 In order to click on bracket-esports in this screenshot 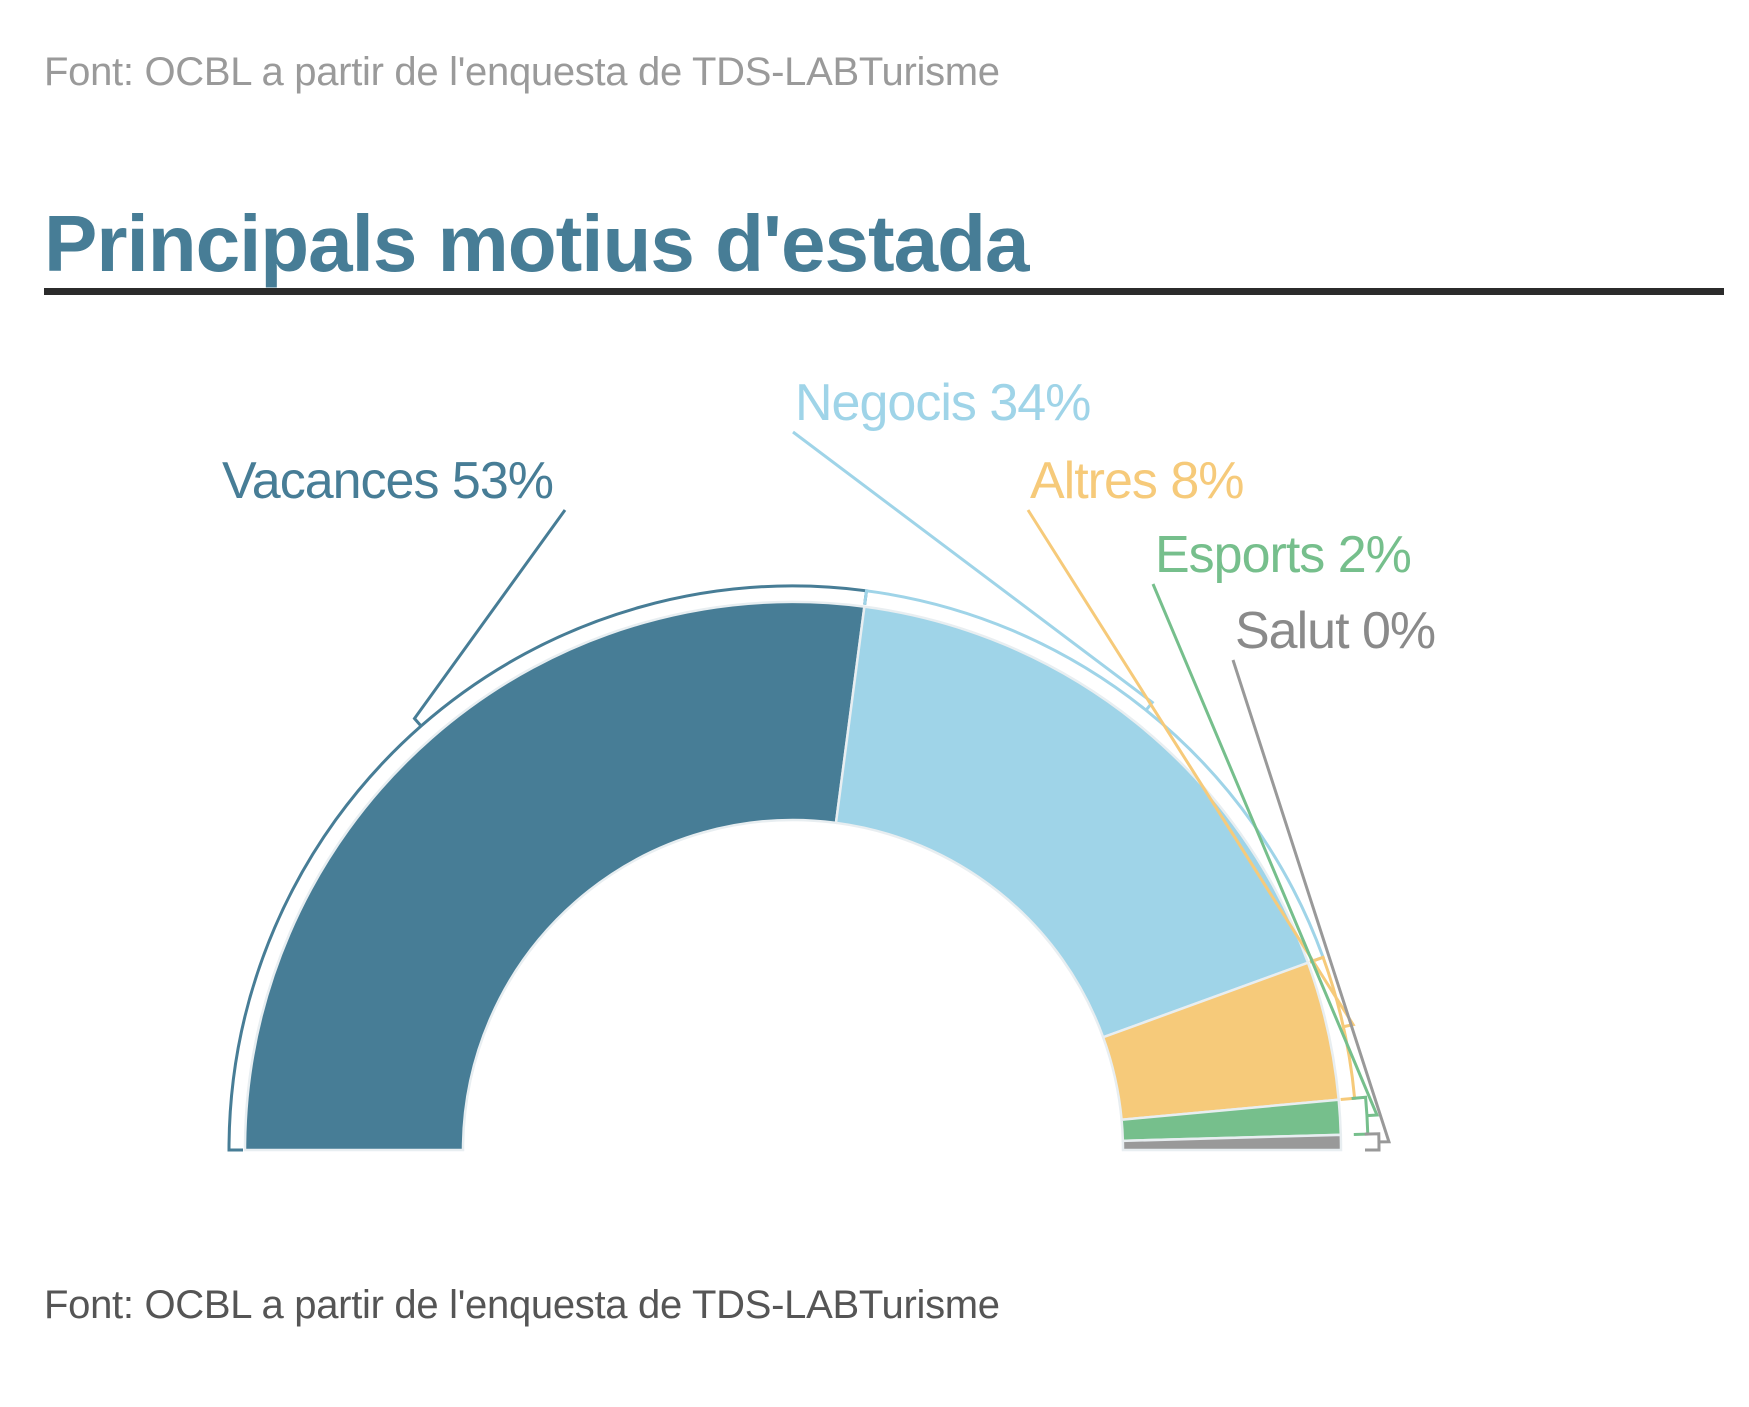, I will do `click(1360, 1115)`.